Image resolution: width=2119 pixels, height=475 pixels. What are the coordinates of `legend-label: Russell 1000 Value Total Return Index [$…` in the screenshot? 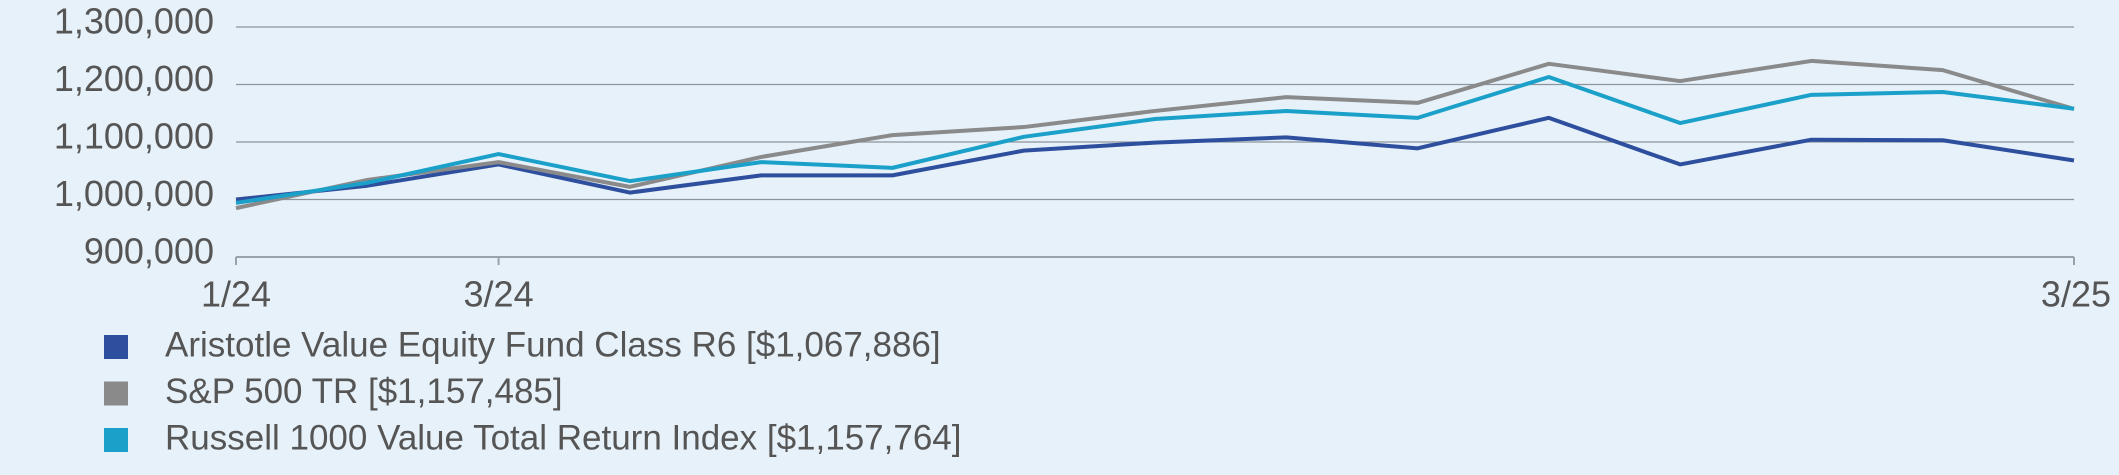 It's located at (563, 437).